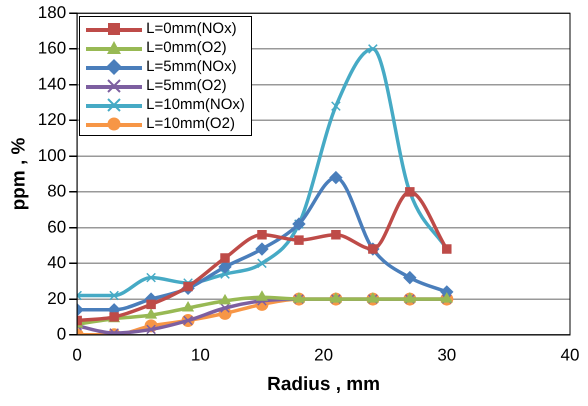  I want to click on y-tick-label: 60, so click(56, 226).